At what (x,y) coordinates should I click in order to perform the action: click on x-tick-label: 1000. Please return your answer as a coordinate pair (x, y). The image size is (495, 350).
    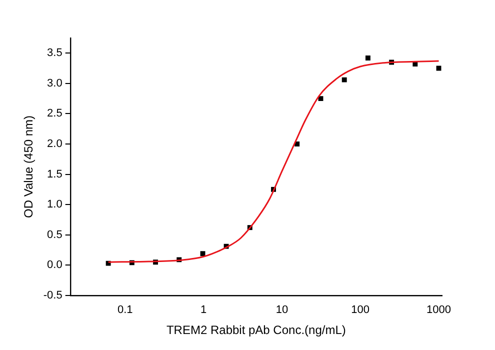
    Looking at the image, I should click on (438, 310).